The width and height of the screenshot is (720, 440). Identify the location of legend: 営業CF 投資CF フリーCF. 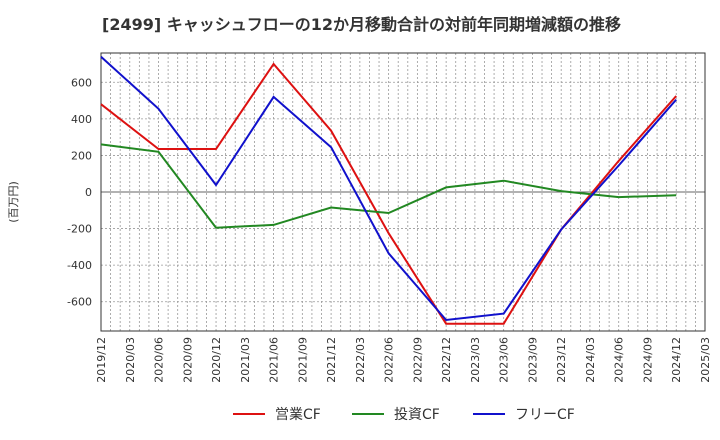
(404, 415).